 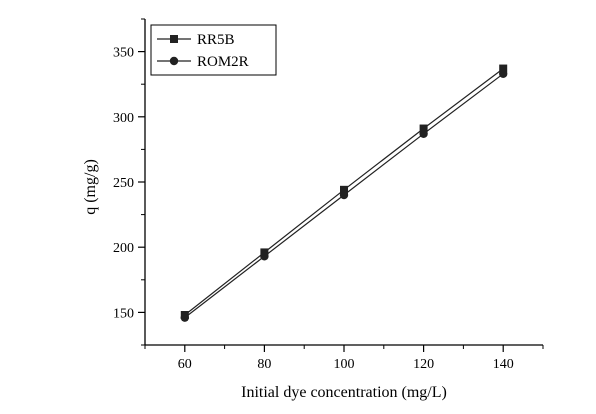 What do you see at coordinates (223, 62) in the screenshot?
I see `legend-label: ROM2R` at bounding box center [223, 62].